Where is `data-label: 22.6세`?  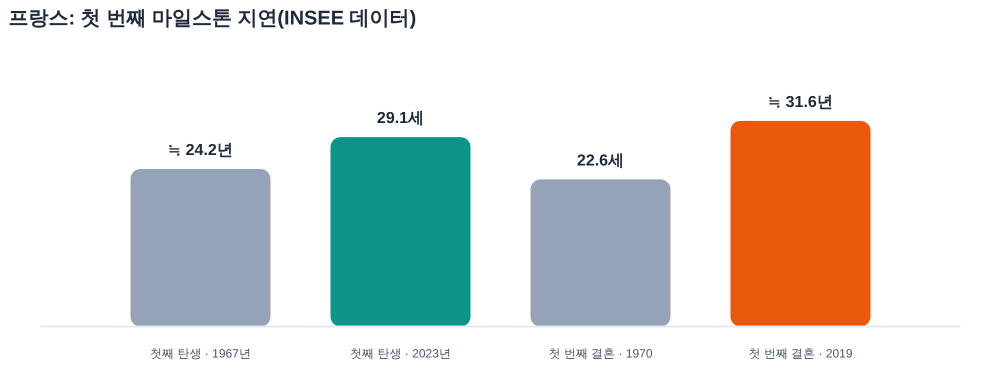
data-label: 22.6세 is located at coordinates (600, 161).